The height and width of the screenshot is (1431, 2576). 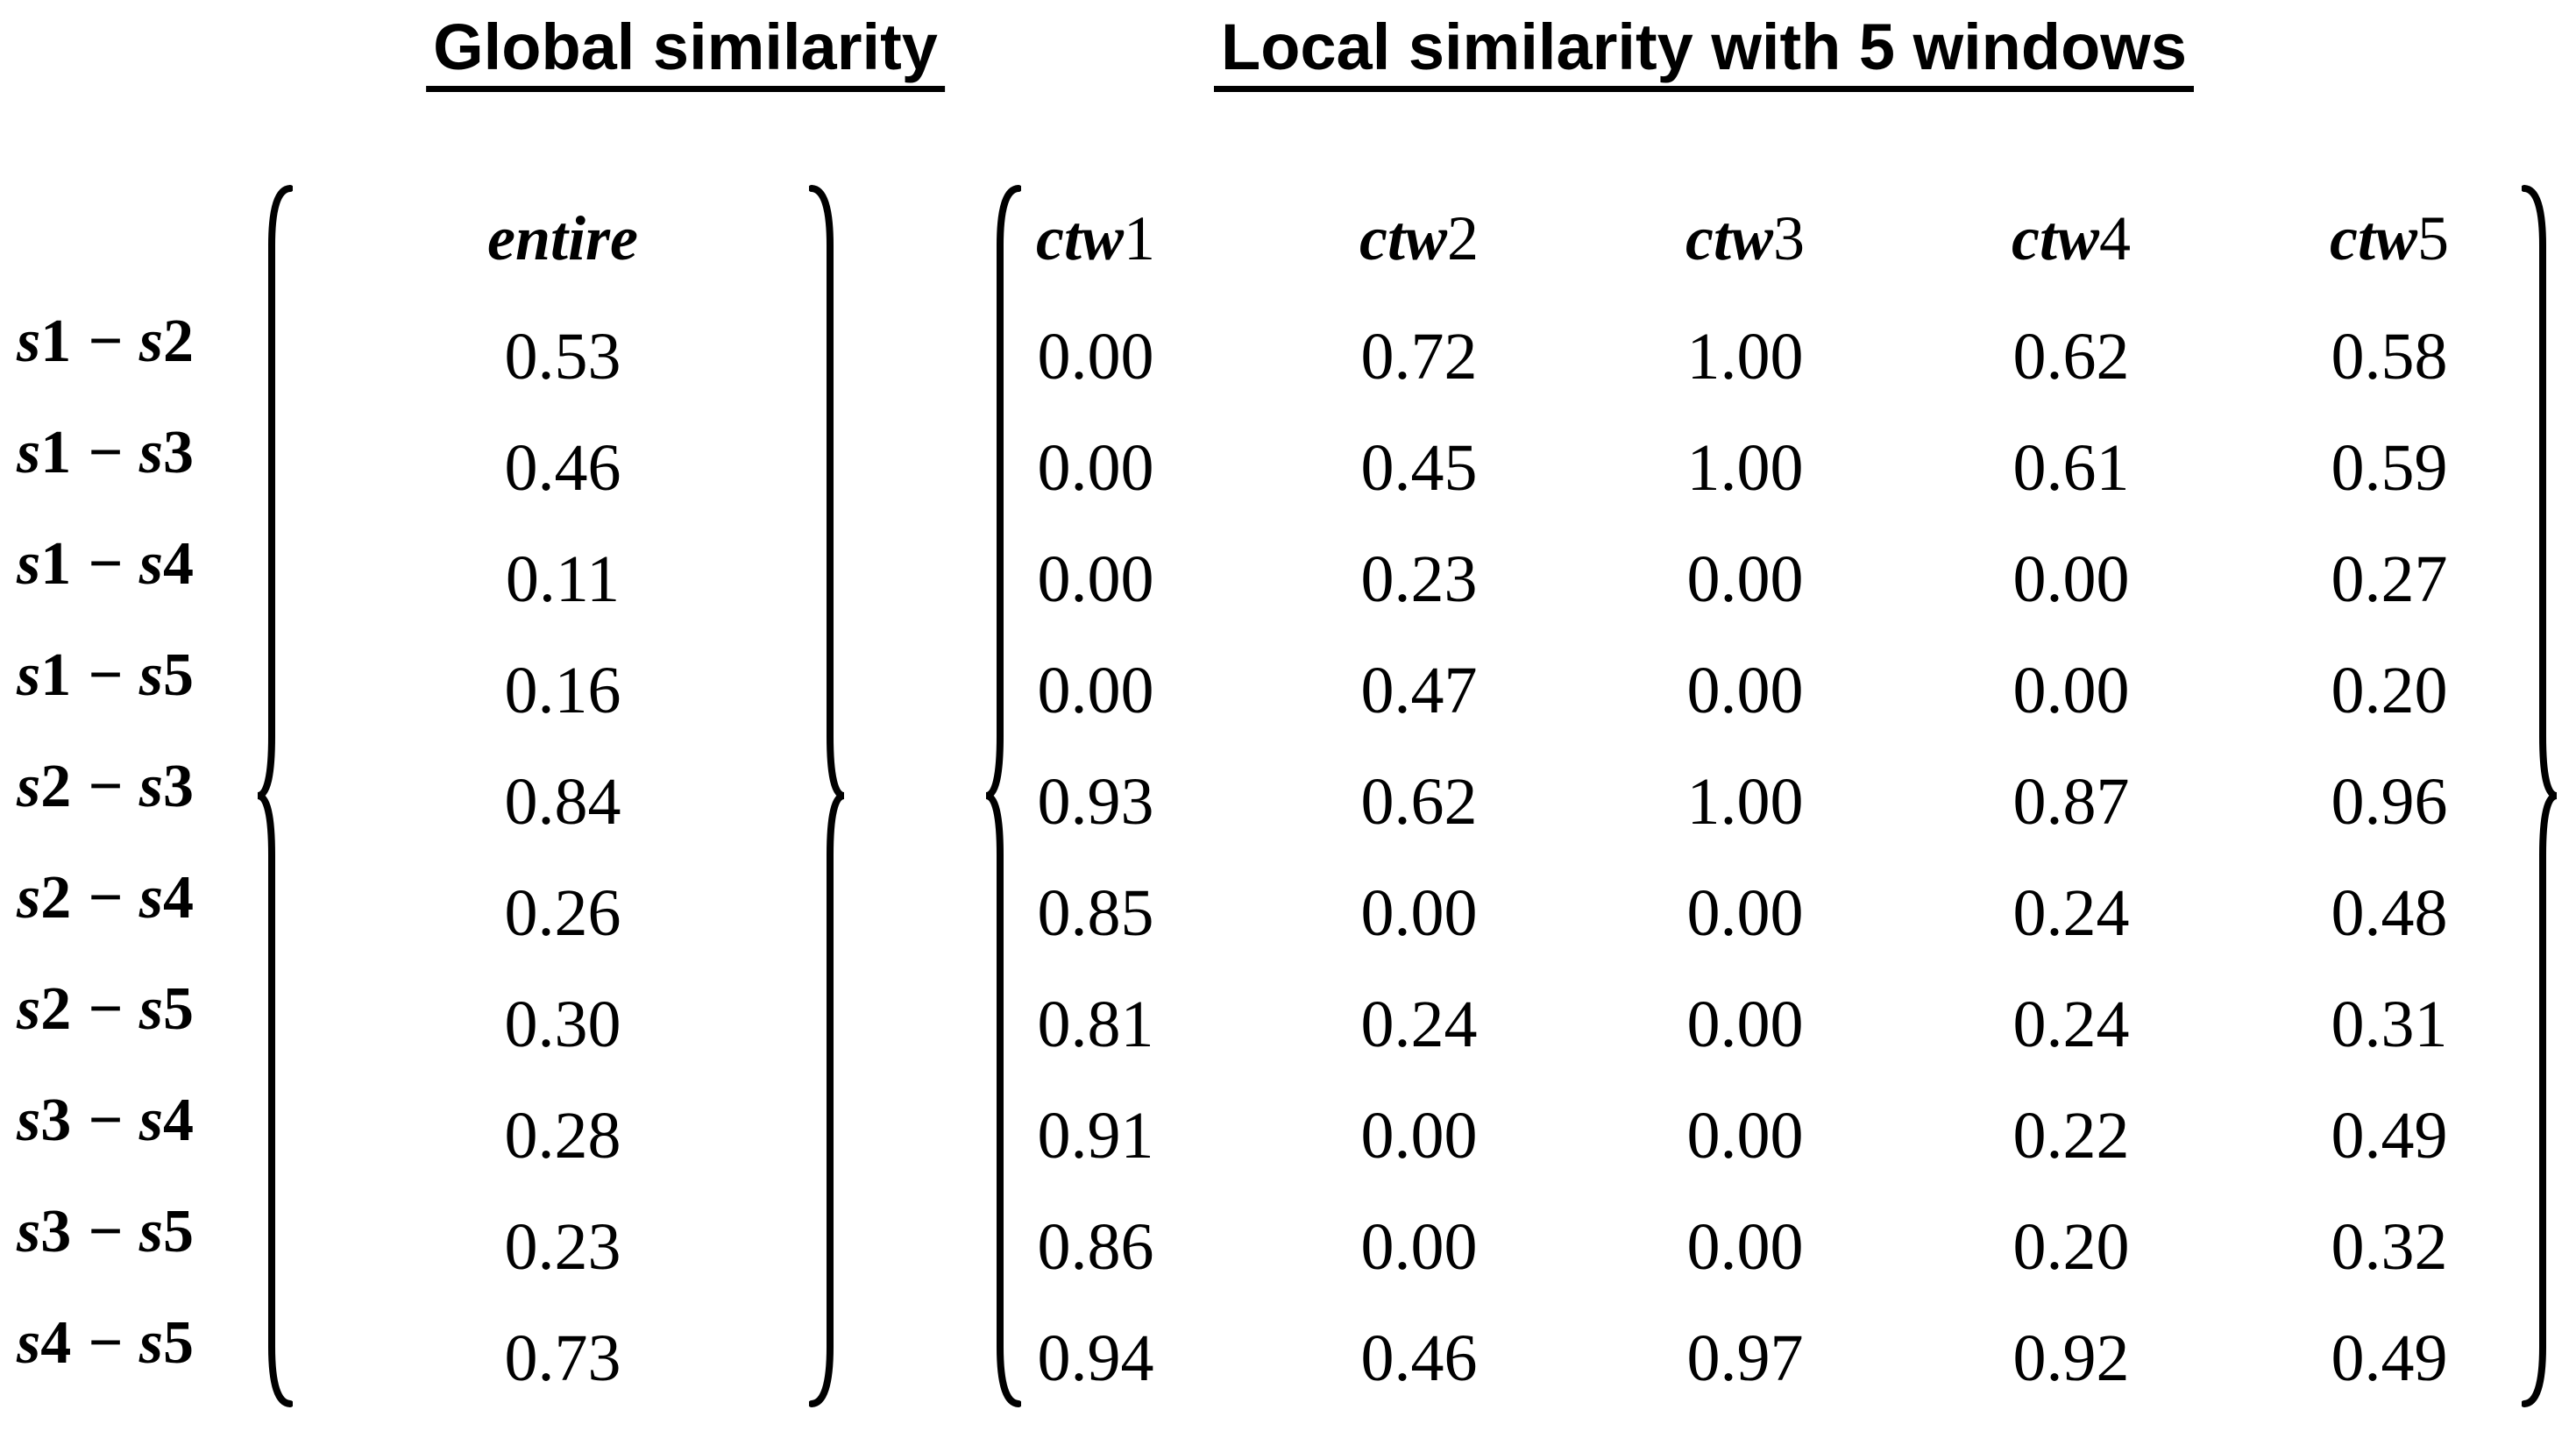 I want to click on column-header-ctw5: ctw5, so click(x=2390, y=238).